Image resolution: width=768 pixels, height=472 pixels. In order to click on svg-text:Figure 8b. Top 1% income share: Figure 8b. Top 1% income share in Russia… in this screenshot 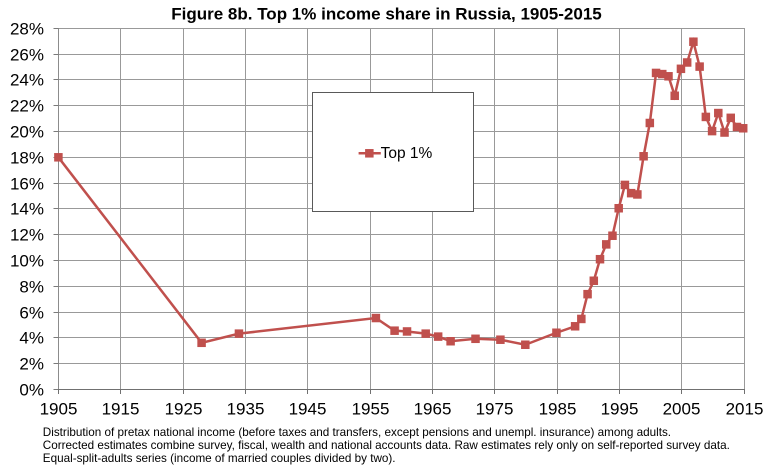, I will do `click(386, 13)`.